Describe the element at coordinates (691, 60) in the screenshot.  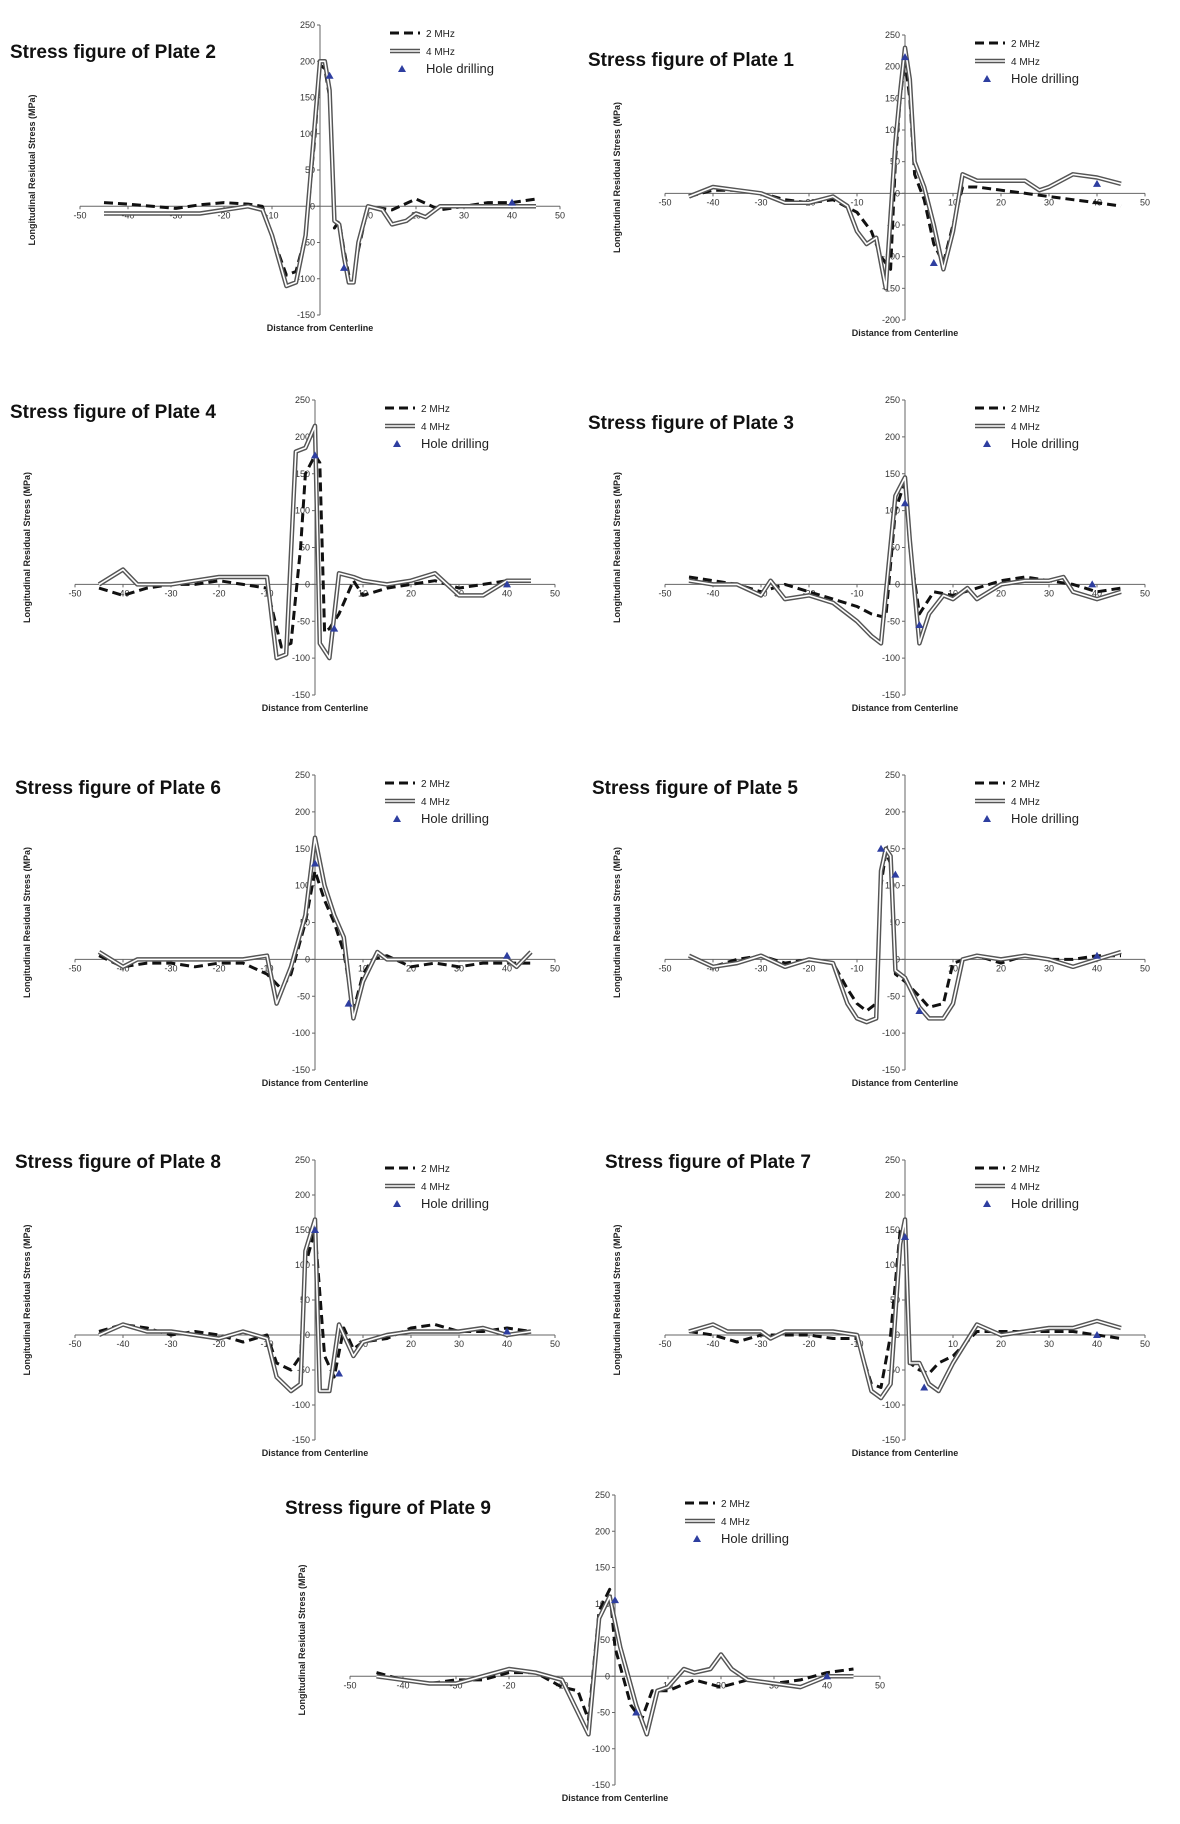
I see `chart-title: Stress figure of Plate 1` at that location.